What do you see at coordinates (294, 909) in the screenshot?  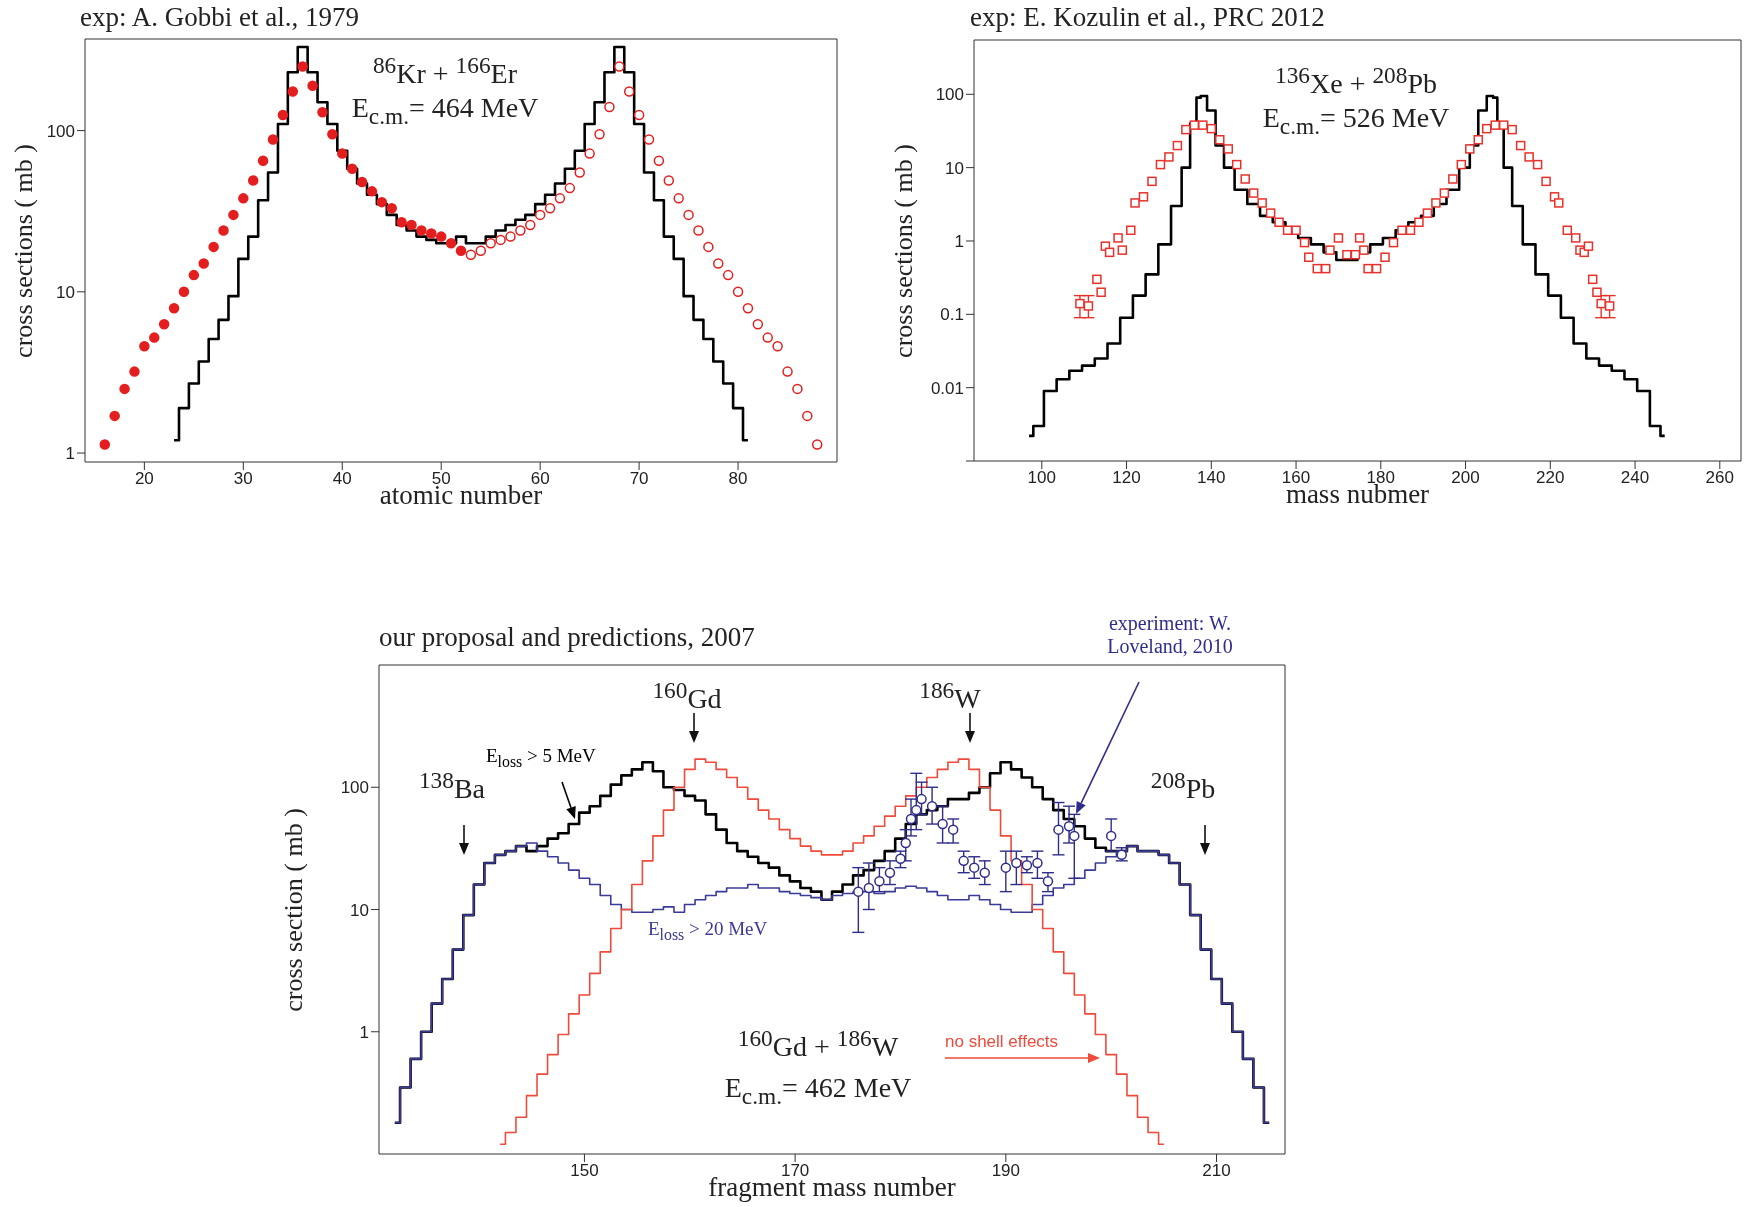 I see `y-axis-title: cross section ( mb )` at bounding box center [294, 909].